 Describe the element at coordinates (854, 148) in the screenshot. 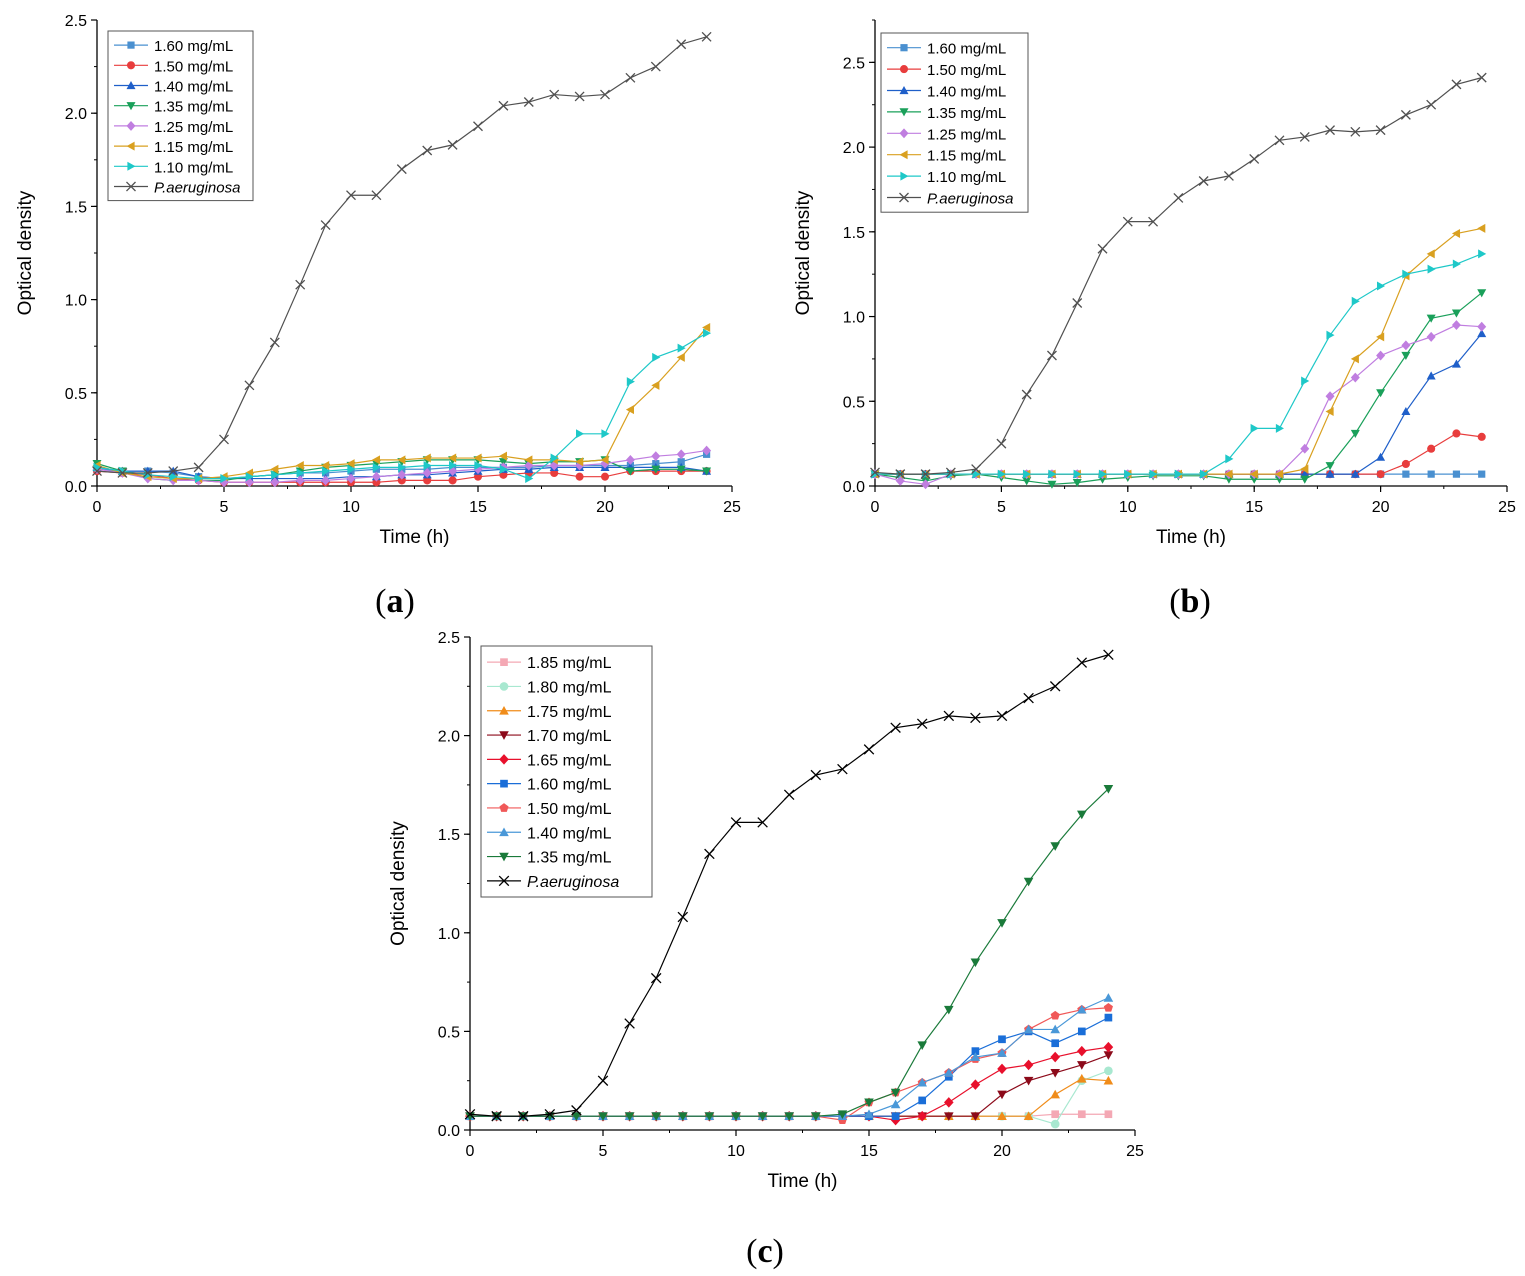

I see `y-tick-label: 2.0` at that location.